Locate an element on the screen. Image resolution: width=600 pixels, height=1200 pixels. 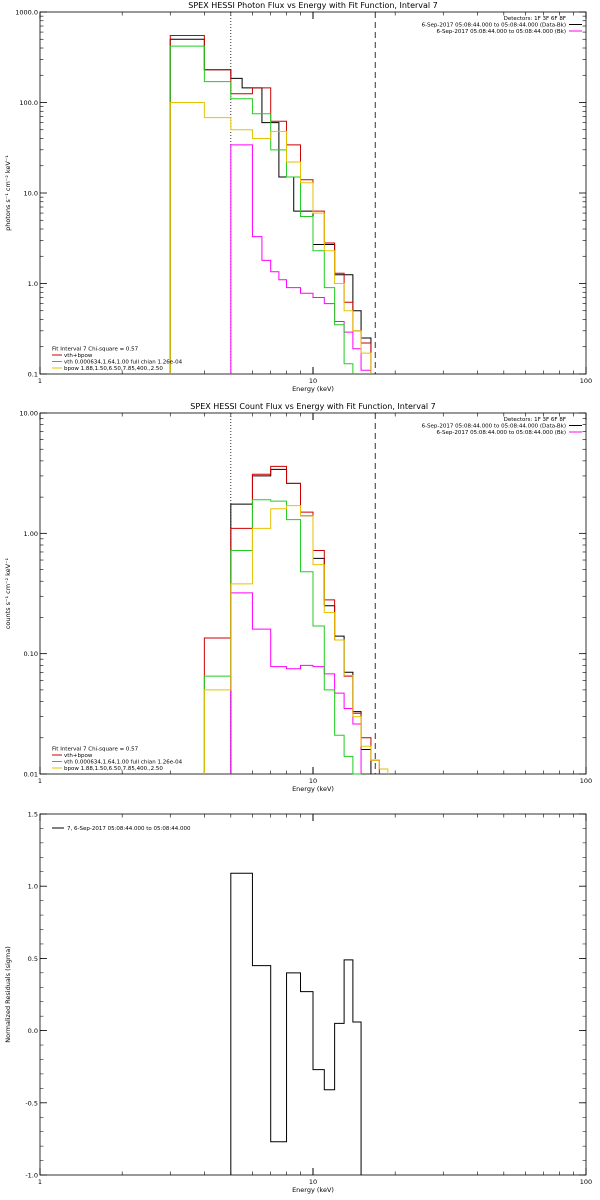
y-tick-label: 0.5 is located at coordinates (33, 959).